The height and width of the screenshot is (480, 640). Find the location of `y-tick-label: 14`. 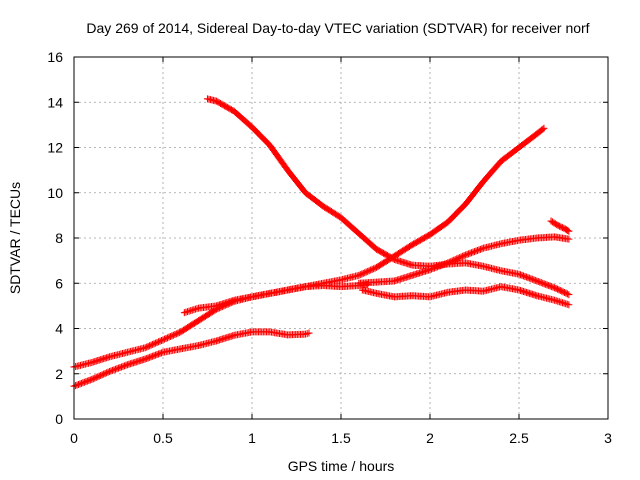

y-tick-label: 14 is located at coordinates (55, 102).